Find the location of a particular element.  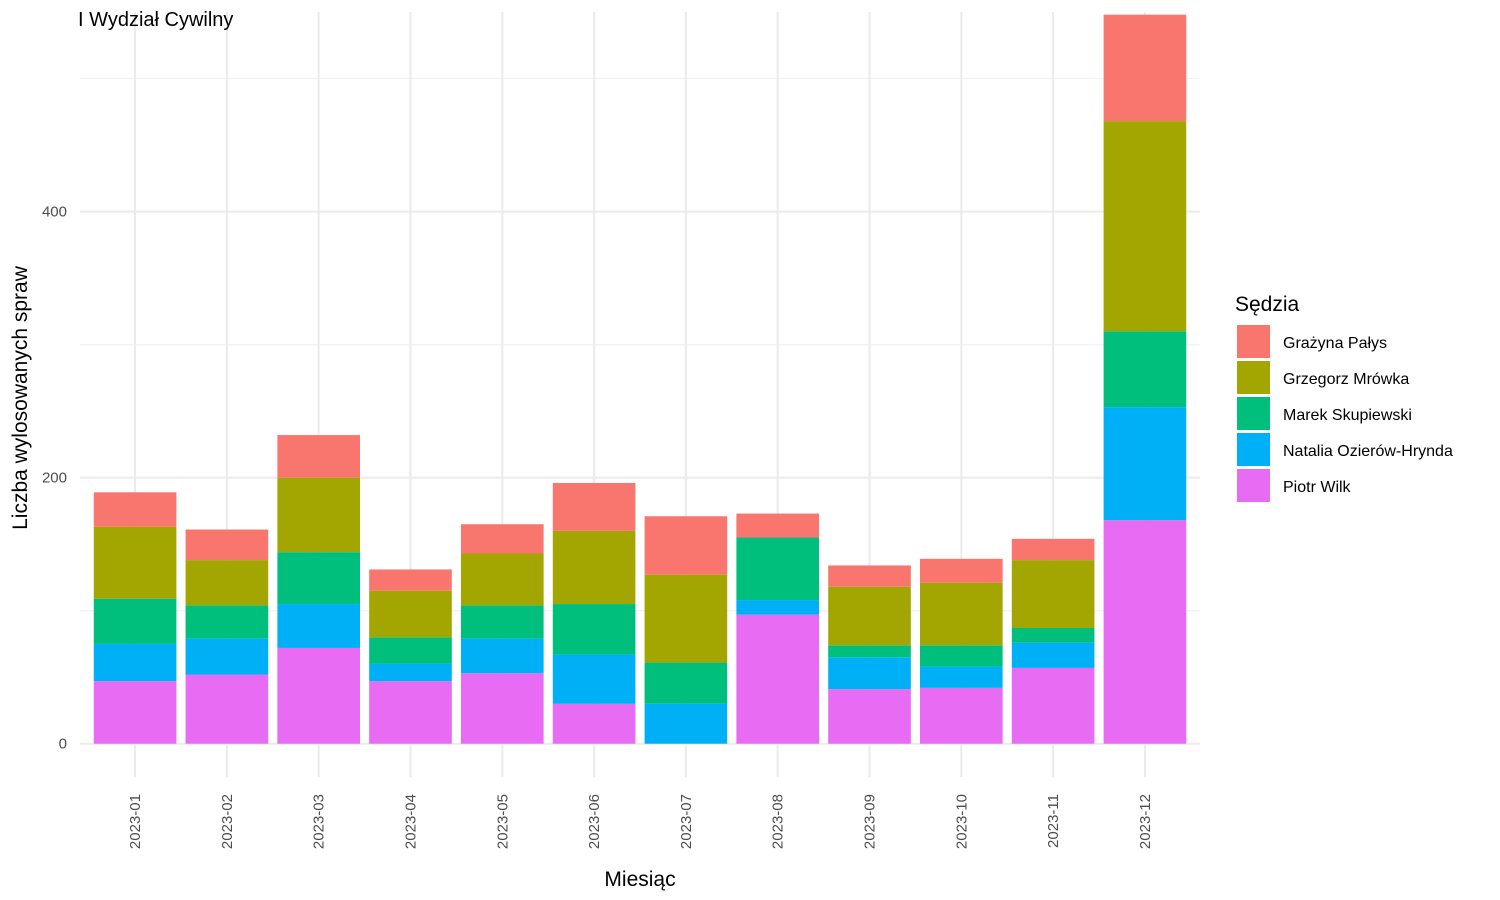

legend-label: Grażyna Pałys is located at coordinates (1335, 343).